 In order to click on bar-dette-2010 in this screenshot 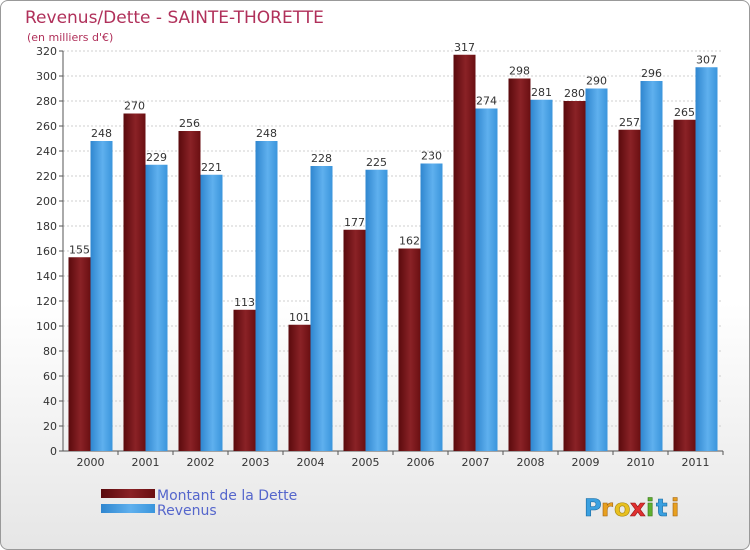, I will do `click(629, 290)`.